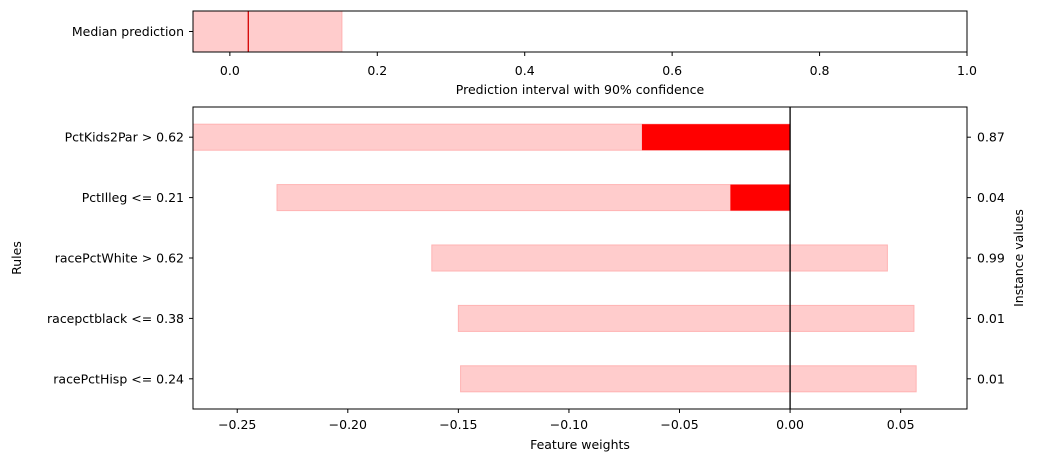 This screenshot has width=1037, height=463. Describe the element at coordinates (991, 258) in the screenshot. I see `instance-value-label: 0.99` at that location.